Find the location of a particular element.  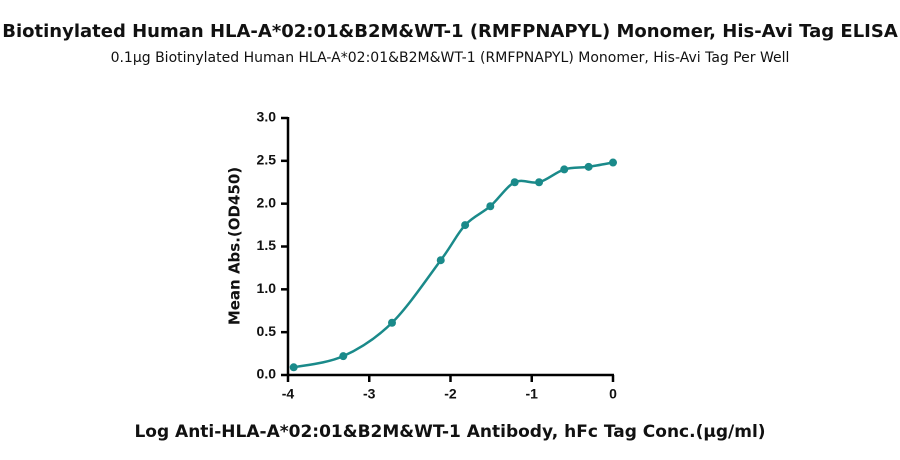

y-tick-label: 2.5 is located at coordinates (267, 160).